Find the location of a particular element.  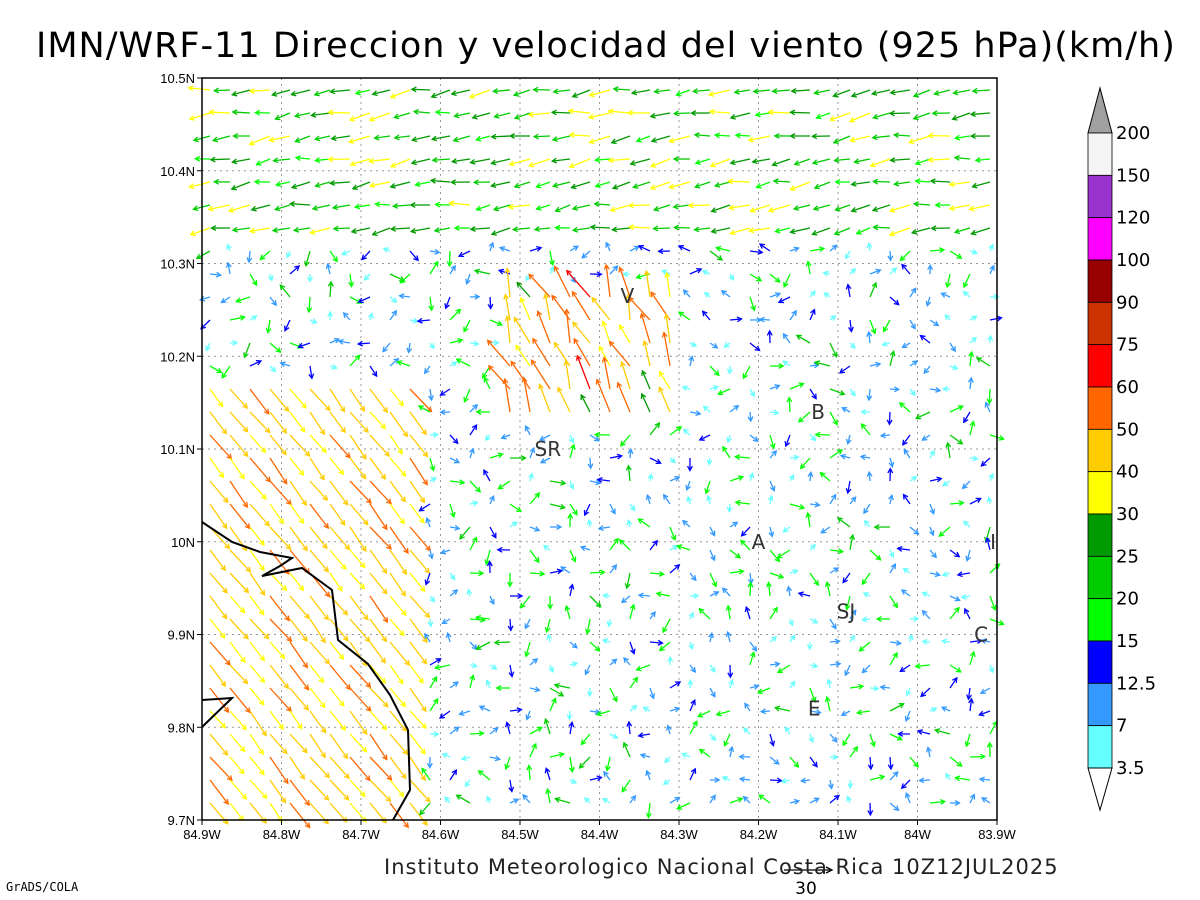

y-tick-label: 10.5N is located at coordinates (177, 78).